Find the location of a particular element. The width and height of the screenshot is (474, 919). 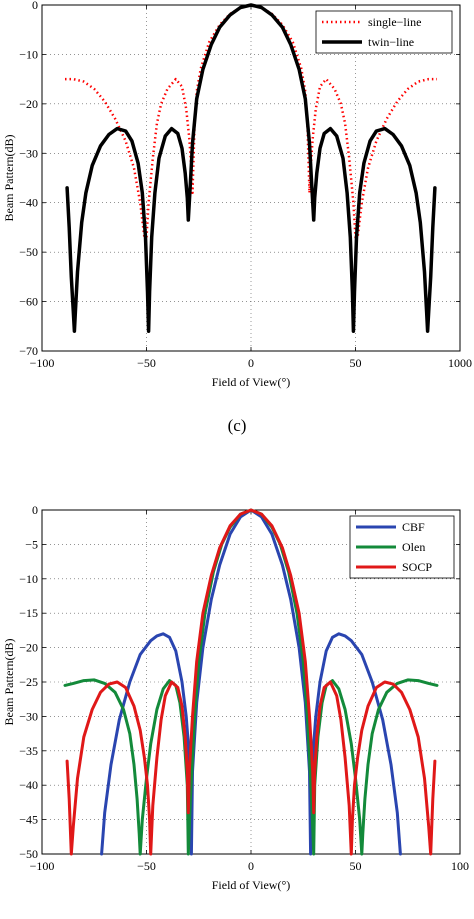

y-tick-label: −5 is located at coordinates (31, 544).